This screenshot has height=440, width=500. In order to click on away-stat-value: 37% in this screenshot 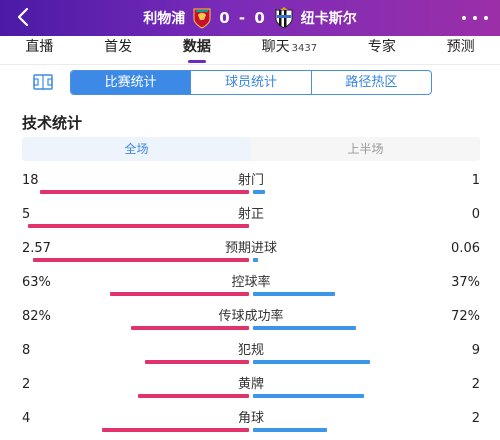, I will do `click(465, 282)`.